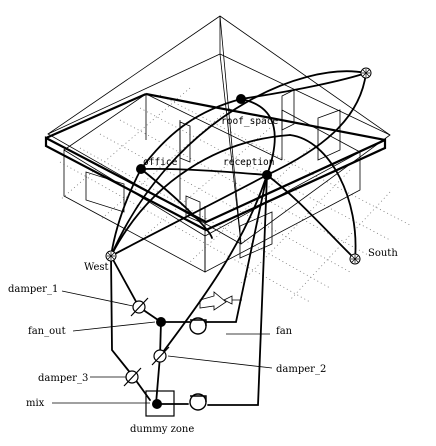  Describe the element at coordinates (111, 256) in the screenshot. I see `west-external-node` at that location.